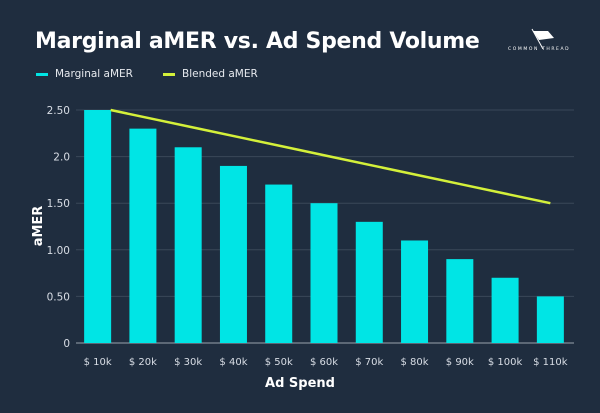 Image resolution: width=600 pixels, height=413 pixels. I want to click on y-tick-label: 1.50, so click(58, 204).